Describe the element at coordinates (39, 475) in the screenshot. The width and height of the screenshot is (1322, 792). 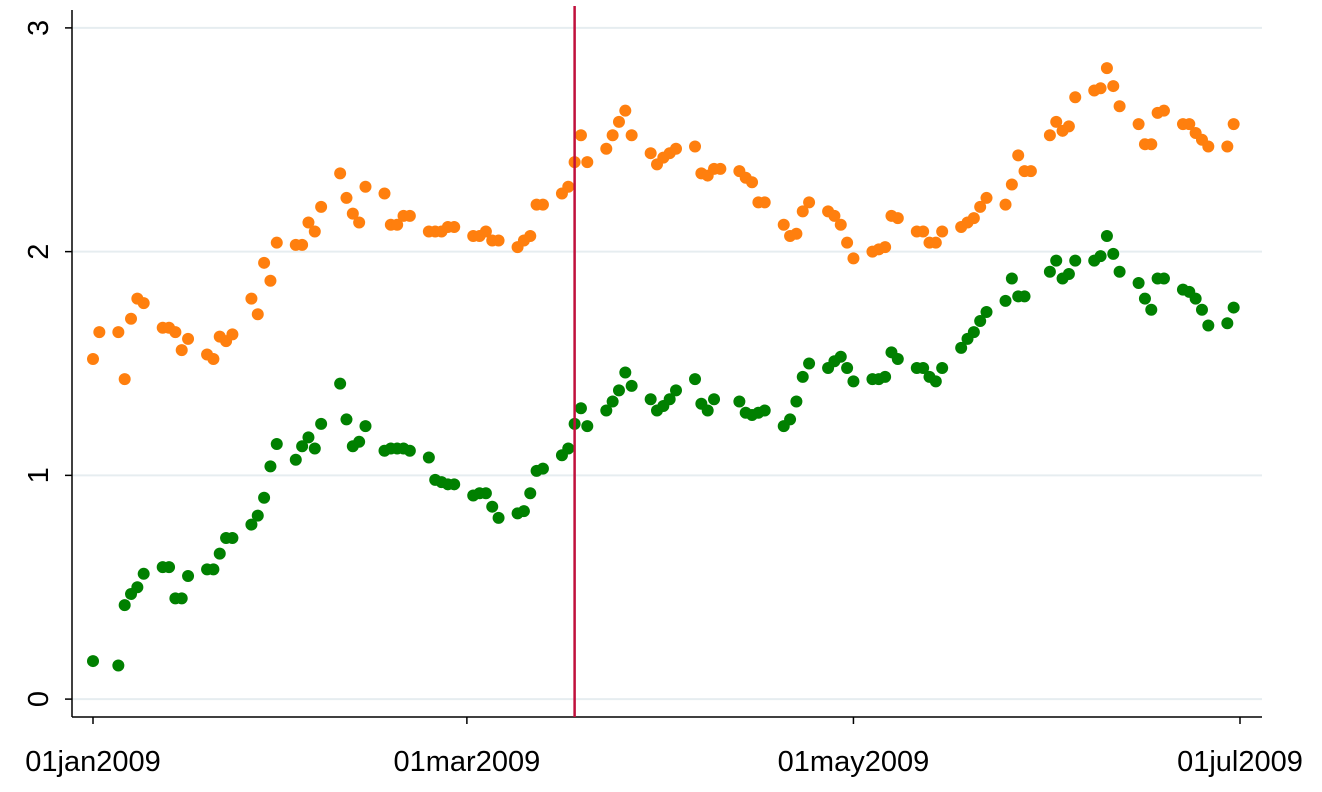
I see `y-tick-label: 1` at that location.